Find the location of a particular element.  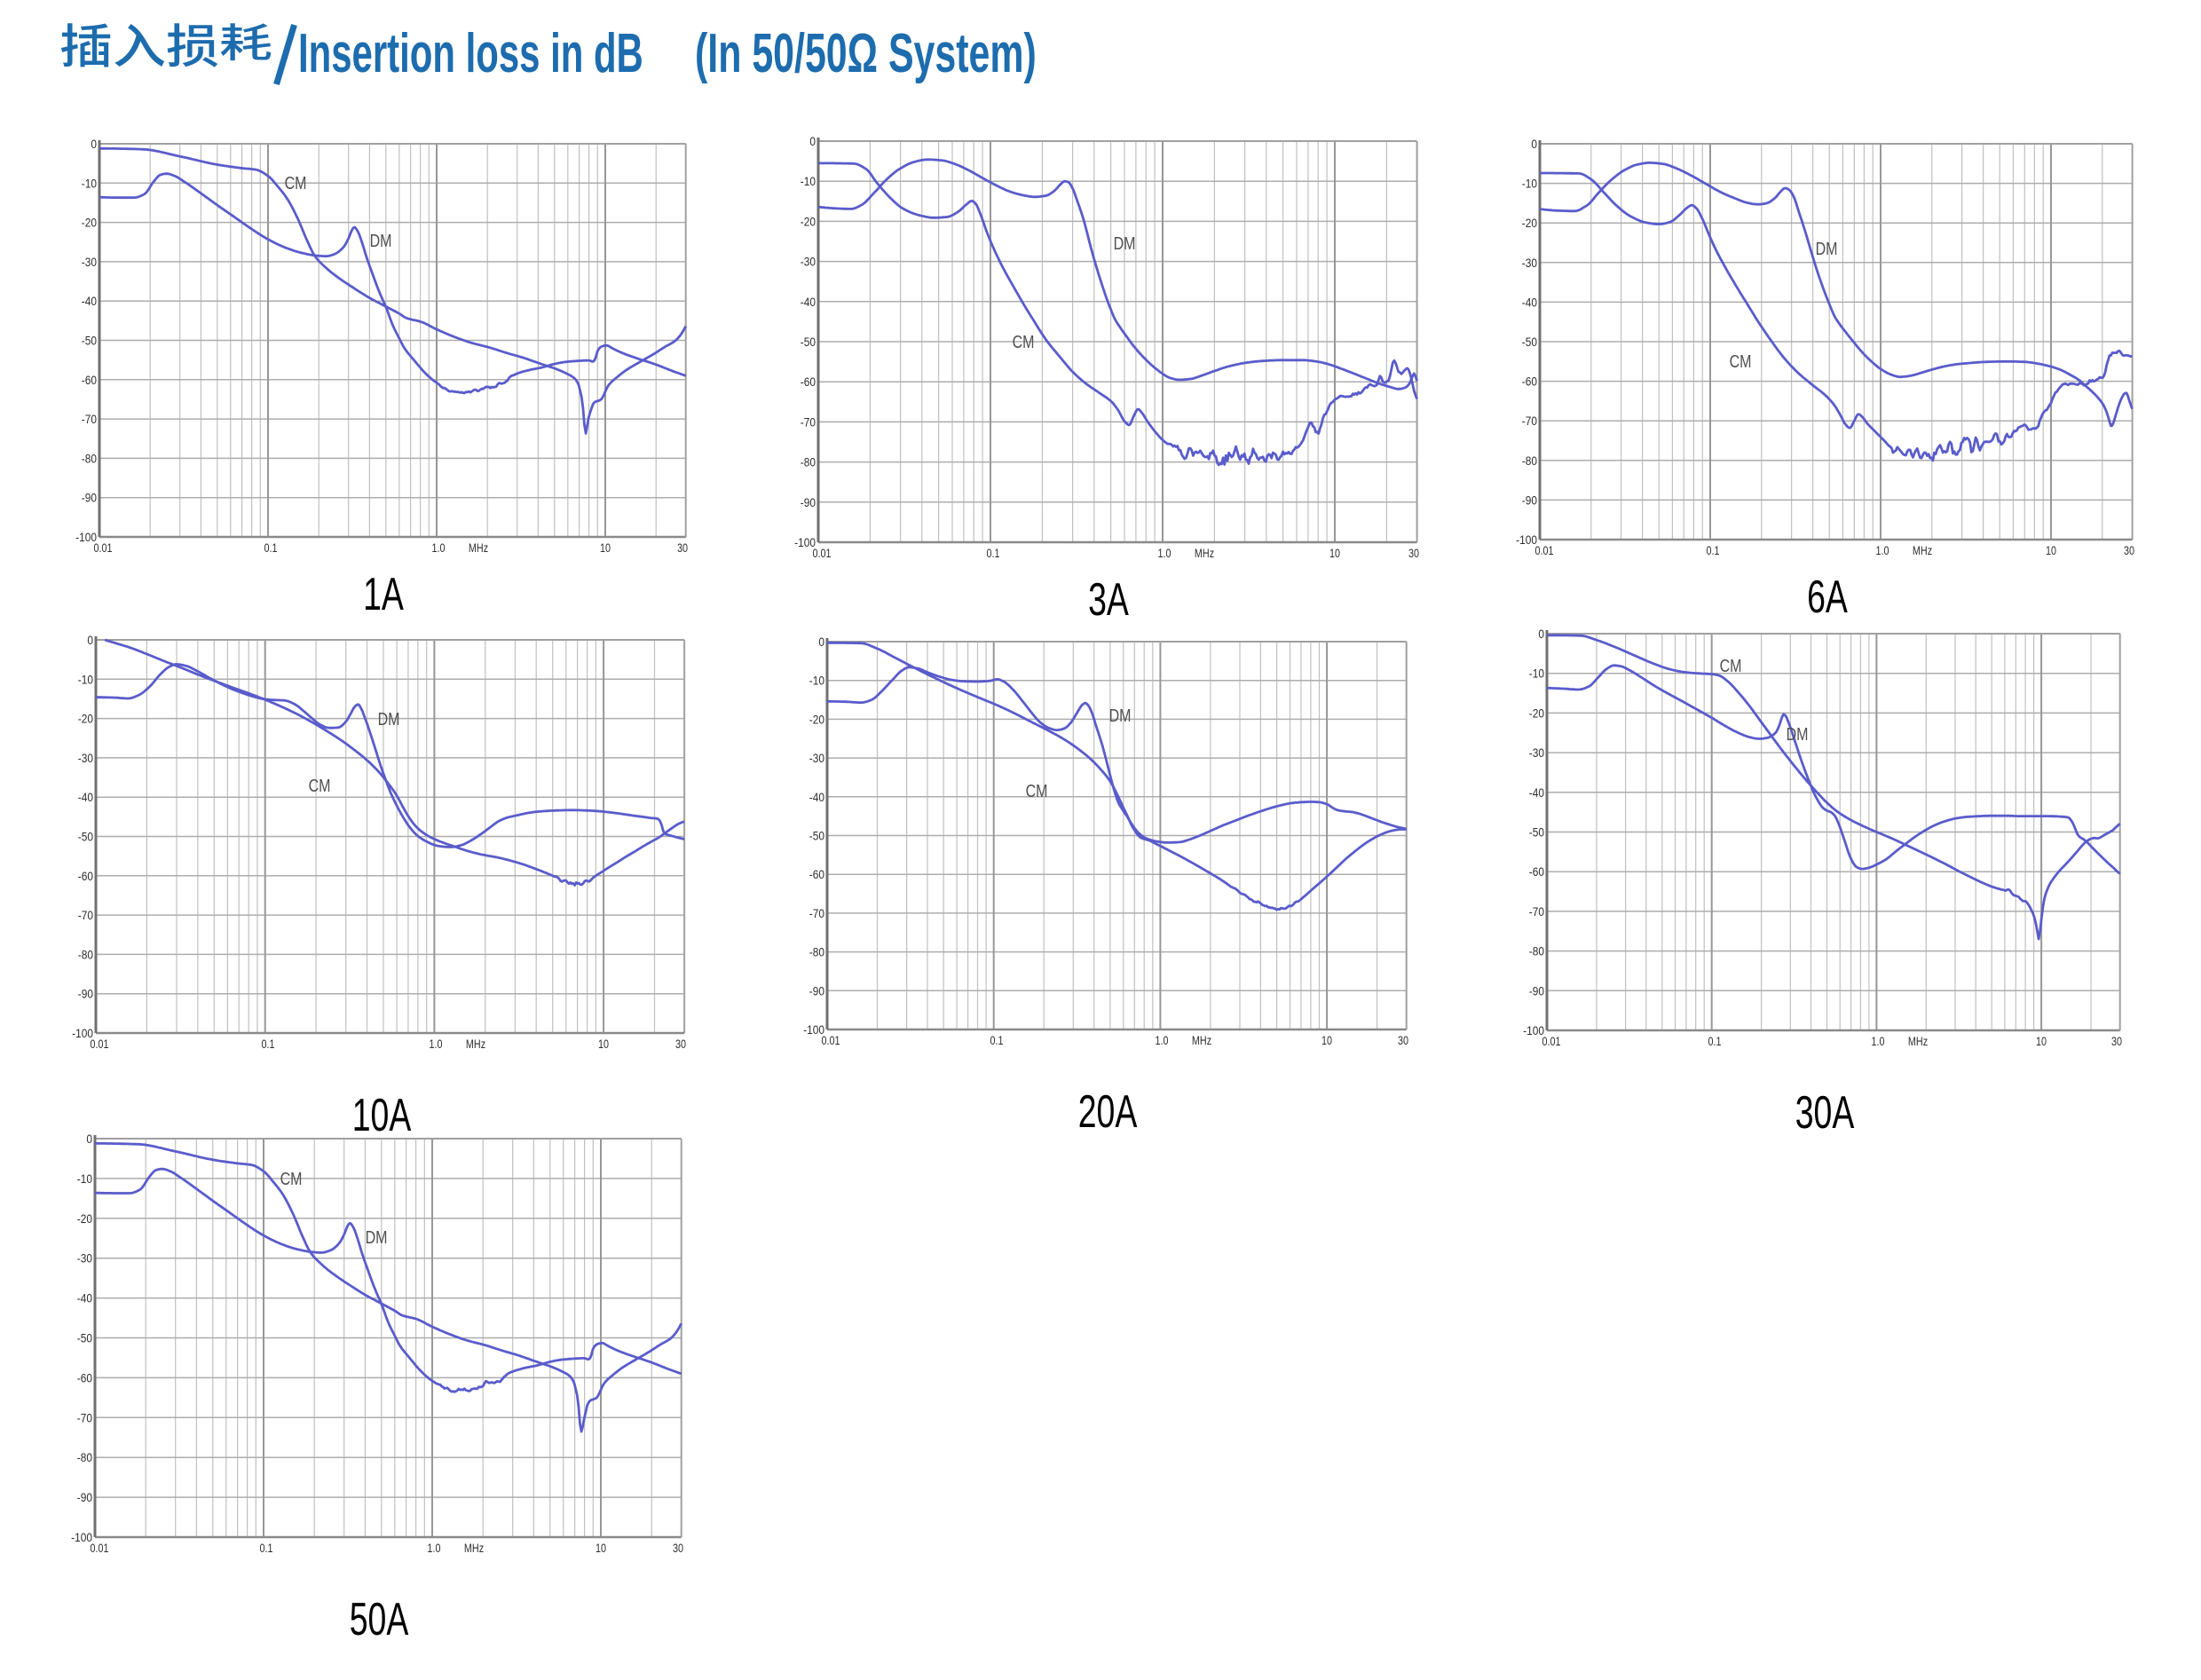

svg-text: 30A is located at coordinates (1825, 1112).